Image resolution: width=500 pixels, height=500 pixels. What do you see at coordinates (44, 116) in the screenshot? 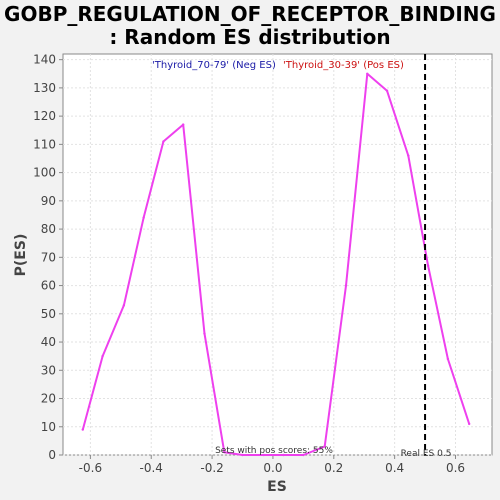
I see `y-tick-label: 120` at bounding box center [44, 116].